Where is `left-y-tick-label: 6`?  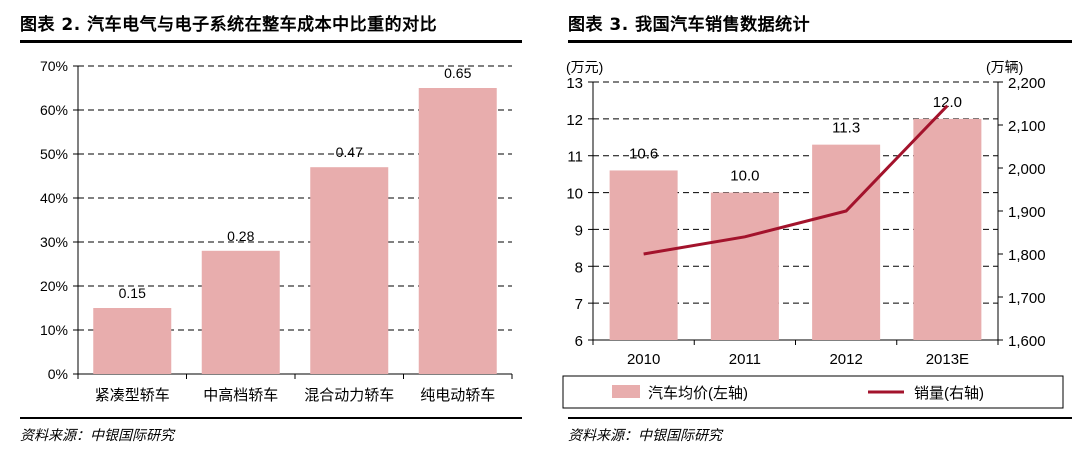 left-y-tick-label: 6 is located at coordinates (579, 341).